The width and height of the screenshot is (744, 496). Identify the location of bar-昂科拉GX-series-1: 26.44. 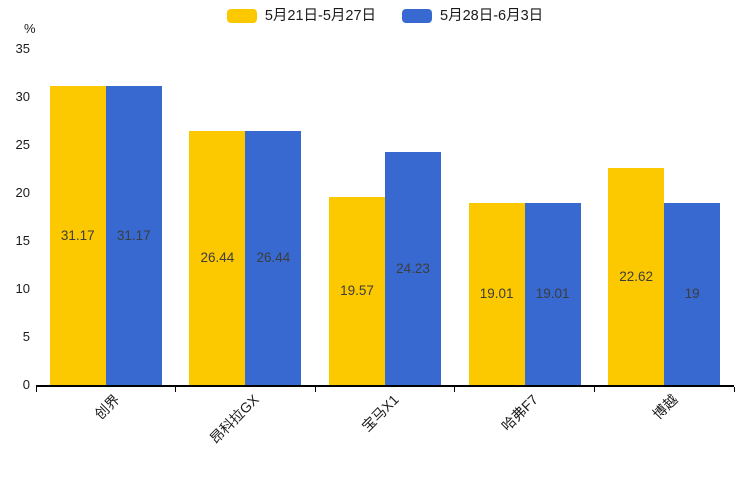
(273, 258).